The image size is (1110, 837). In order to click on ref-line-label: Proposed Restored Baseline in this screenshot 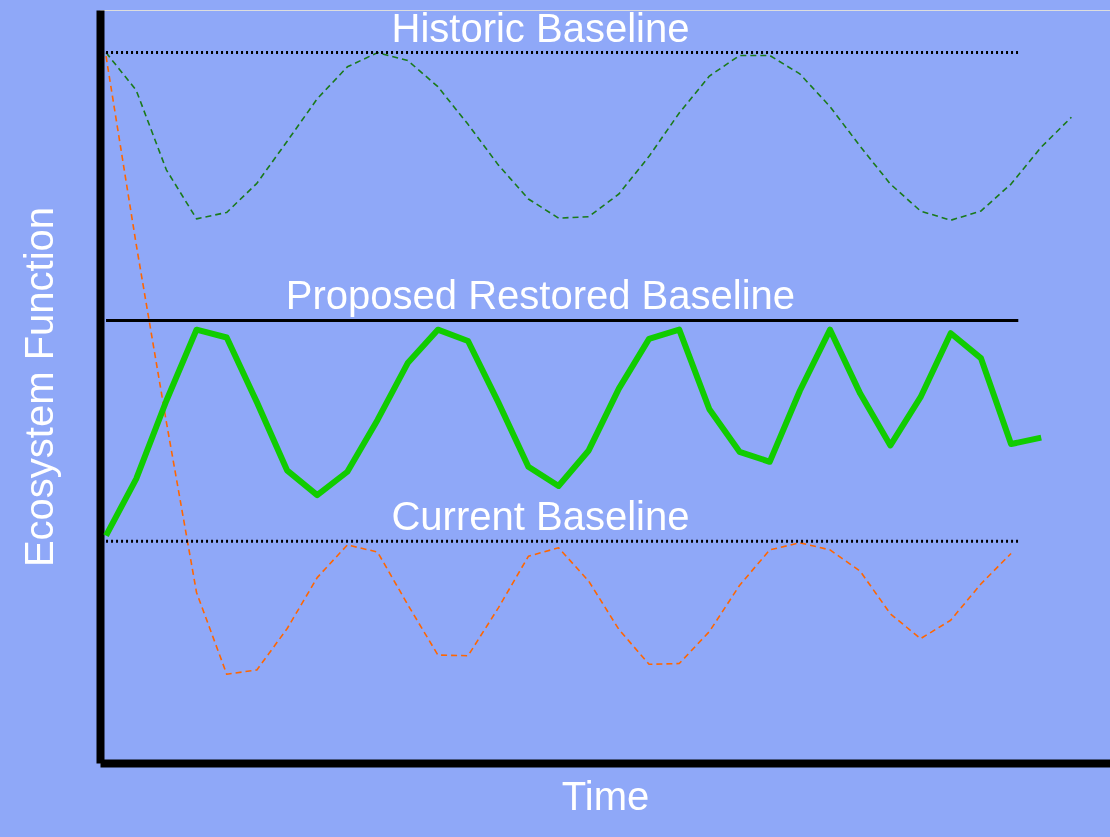, I will do `click(540, 295)`.